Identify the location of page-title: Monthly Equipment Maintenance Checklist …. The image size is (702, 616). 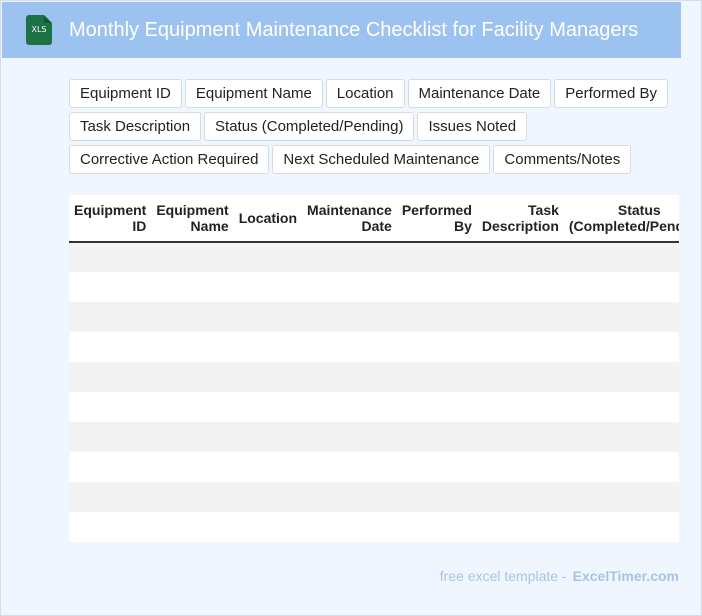
(354, 29).